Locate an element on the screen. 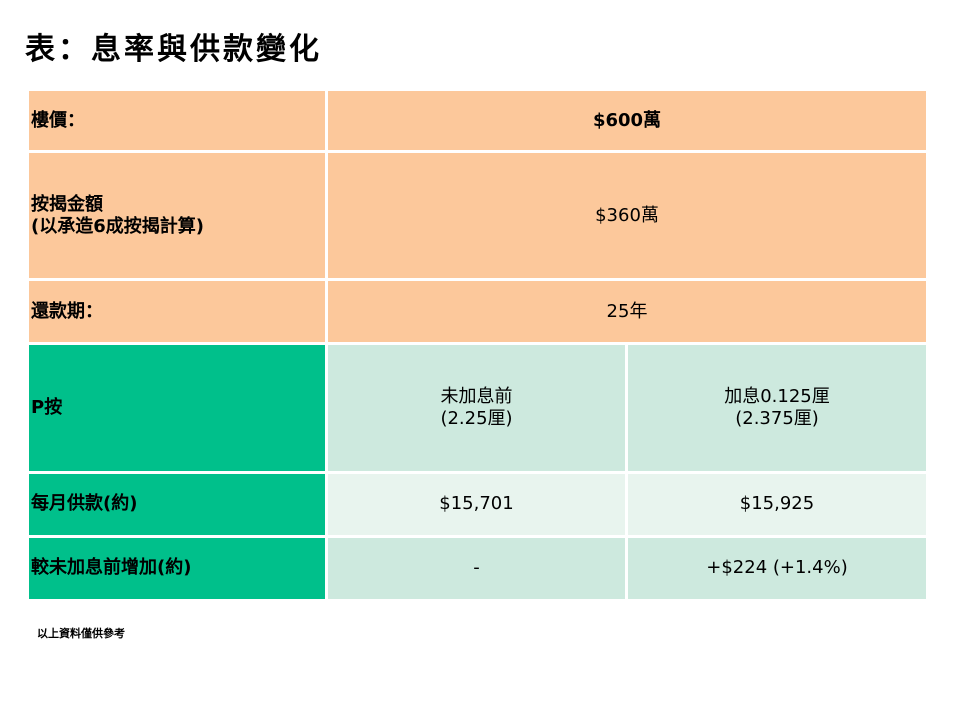  table-row-term: 還款期： 25年 is located at coordinates (478, 312).